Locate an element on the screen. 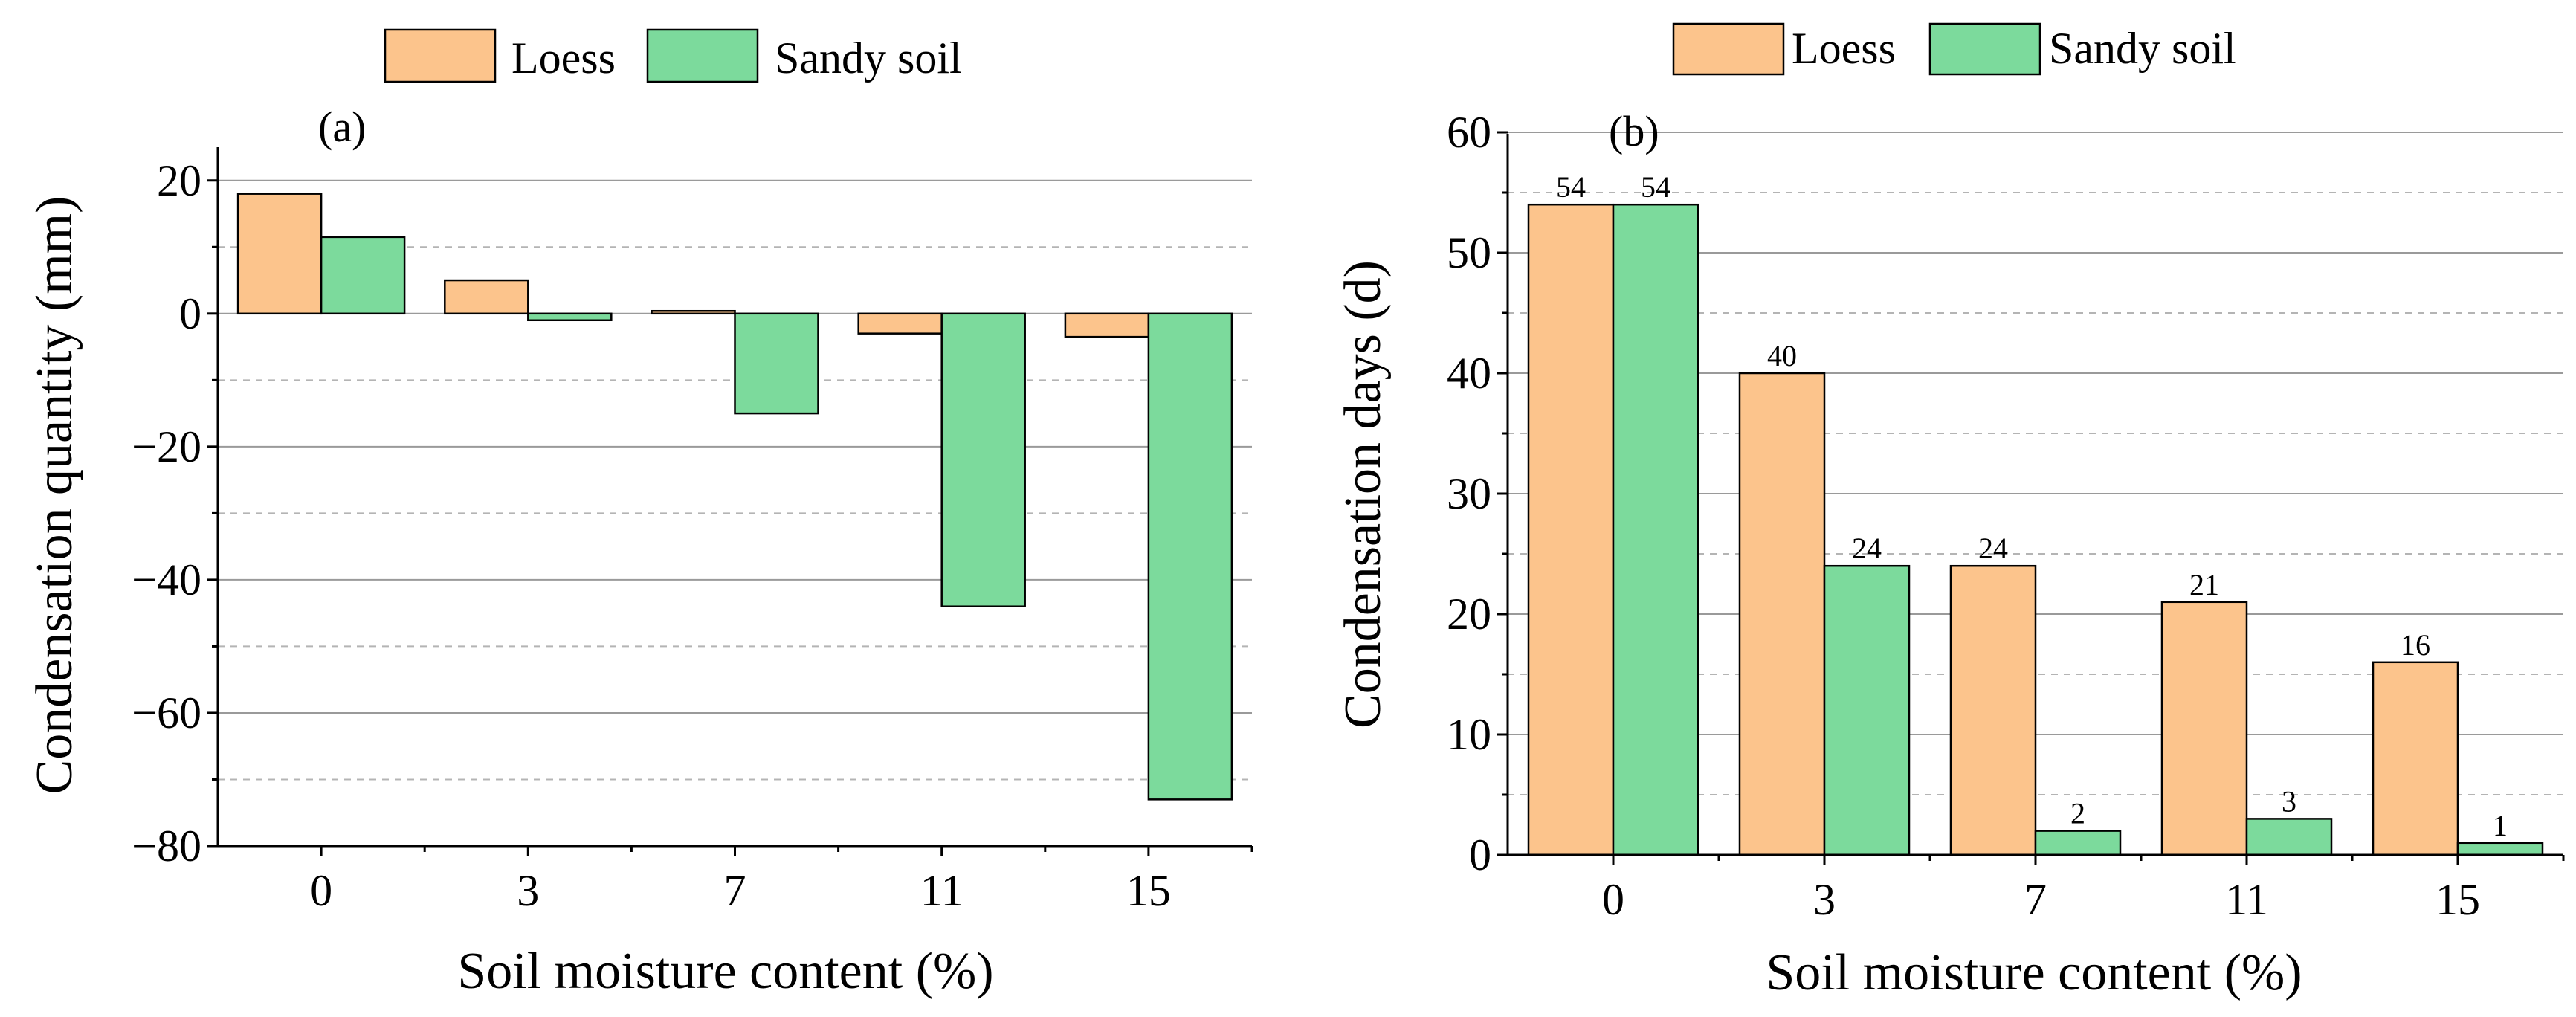 The height and width of the screenshot is (1017, 2576). y-tick-label: 60 is located at coordinates (1469, 133).